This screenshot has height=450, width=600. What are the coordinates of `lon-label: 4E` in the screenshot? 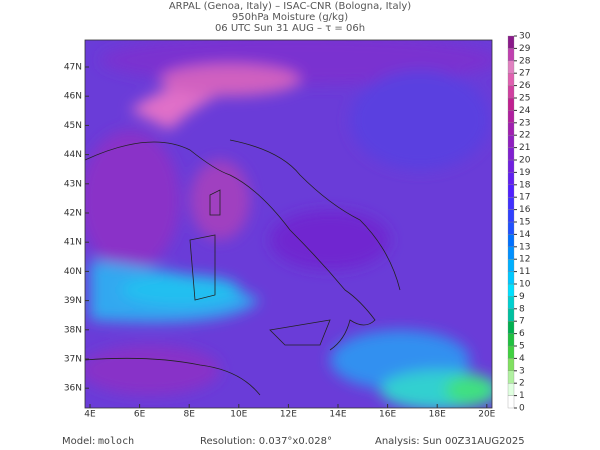 It's located at (90, 415).